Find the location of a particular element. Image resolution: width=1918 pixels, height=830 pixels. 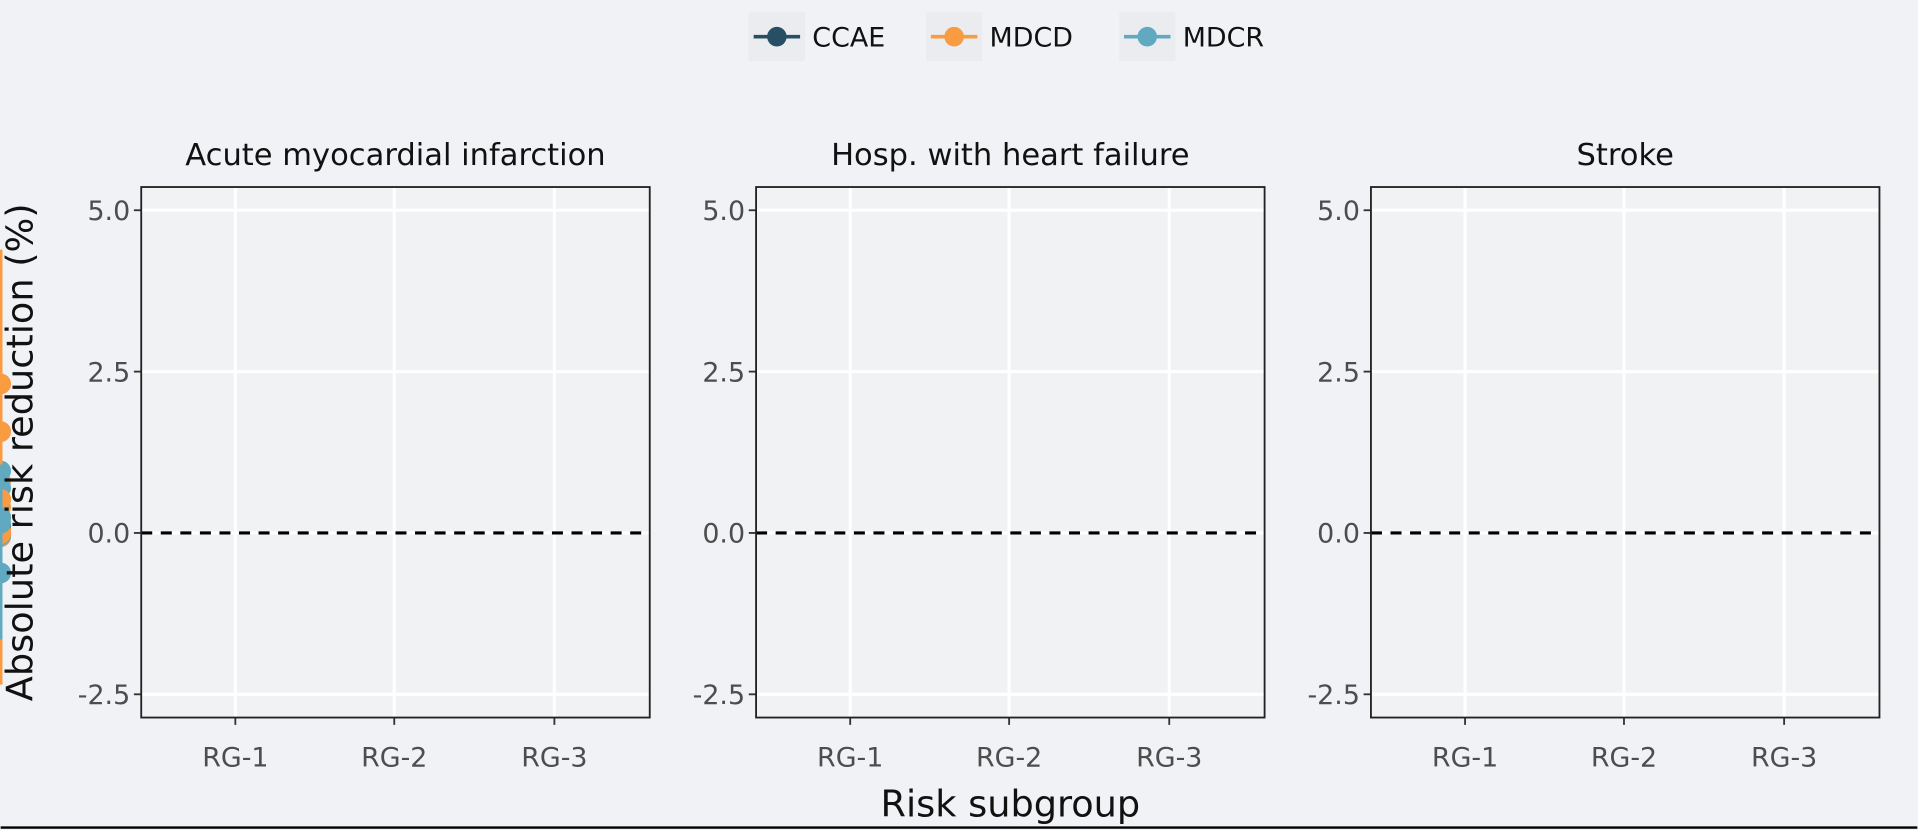

panel-title: Acute myocardial infarction is located at coordinates (395, 155).